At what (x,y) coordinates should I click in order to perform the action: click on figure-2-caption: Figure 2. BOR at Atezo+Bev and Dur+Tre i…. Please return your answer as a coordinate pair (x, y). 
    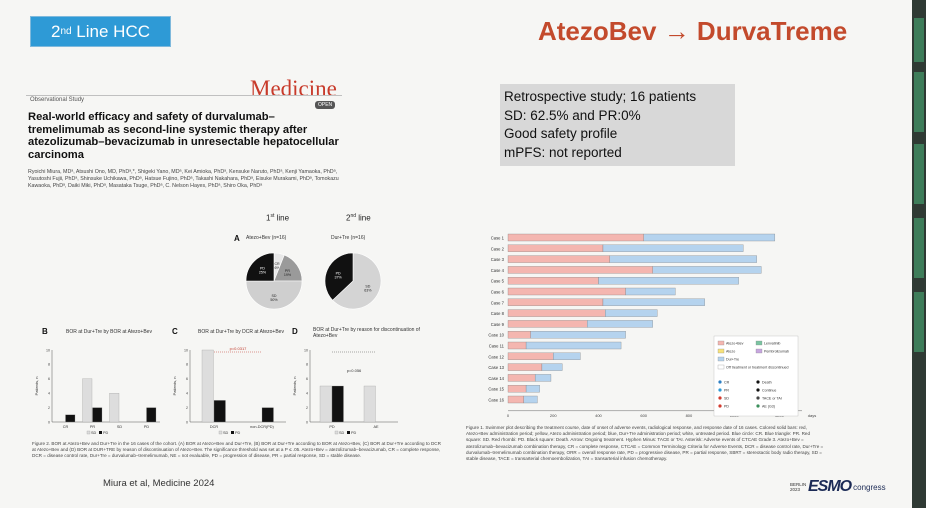
    Looking at the image, I should click on (236, 450).